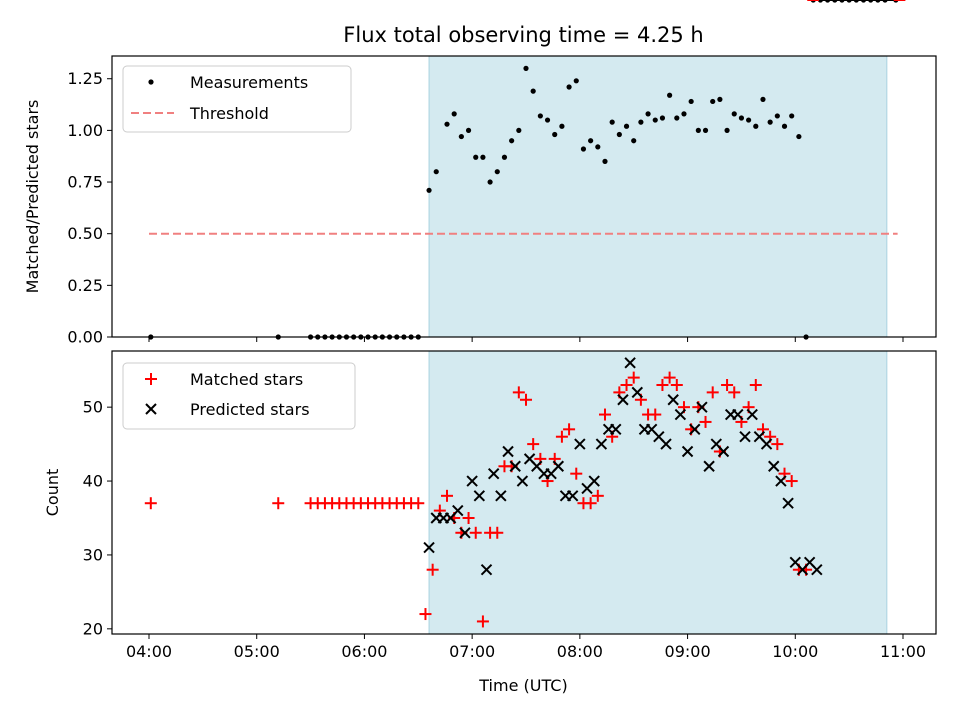 The width and height of the screenshot is (960, 720). I want to click on x-tick-label: 06:00, so click(364, 651).